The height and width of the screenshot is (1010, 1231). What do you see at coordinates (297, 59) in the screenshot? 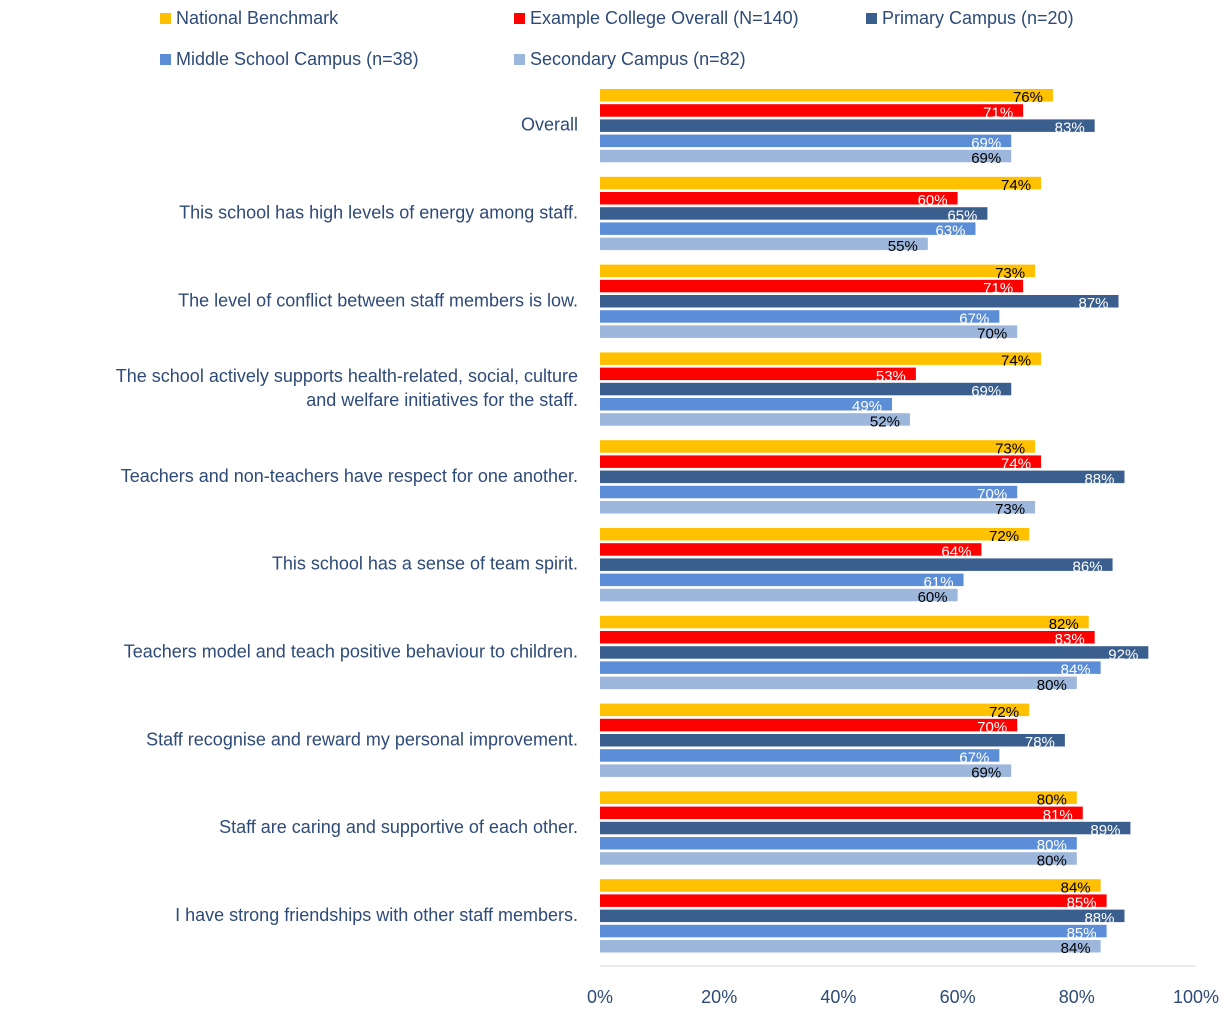
I see `legend-label: Middle School Campus (n=38)` at bounding box center [297, 59].